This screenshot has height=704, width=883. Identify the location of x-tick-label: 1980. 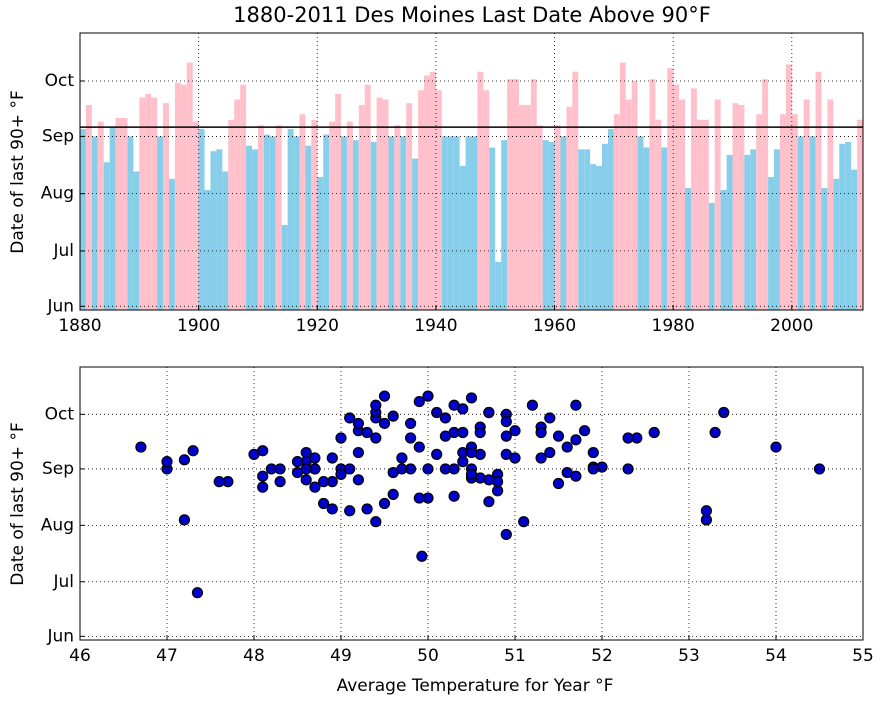
(673, 326).